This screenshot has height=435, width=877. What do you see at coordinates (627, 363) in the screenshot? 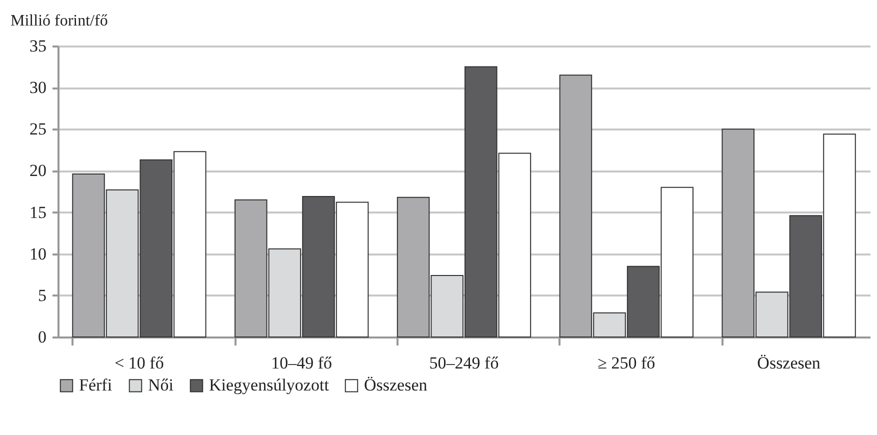
I see `x-tick-label: ≥ 250 fő` at bounding box center [627, 363].